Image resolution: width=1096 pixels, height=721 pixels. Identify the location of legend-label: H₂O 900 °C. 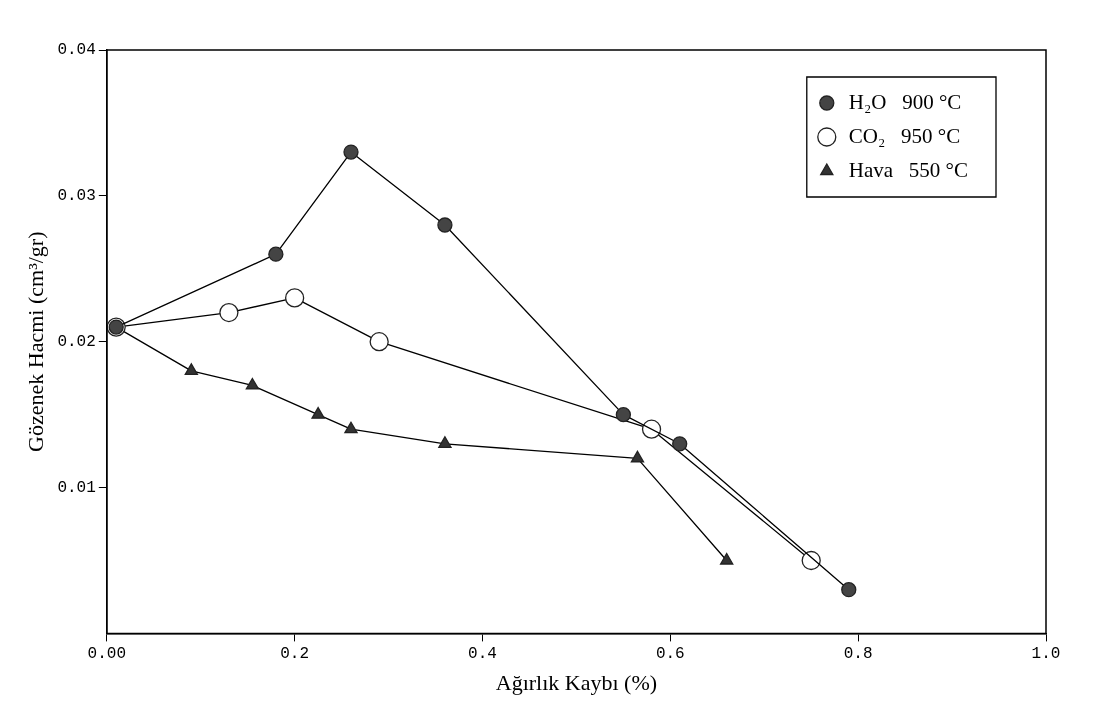
(905, 101).